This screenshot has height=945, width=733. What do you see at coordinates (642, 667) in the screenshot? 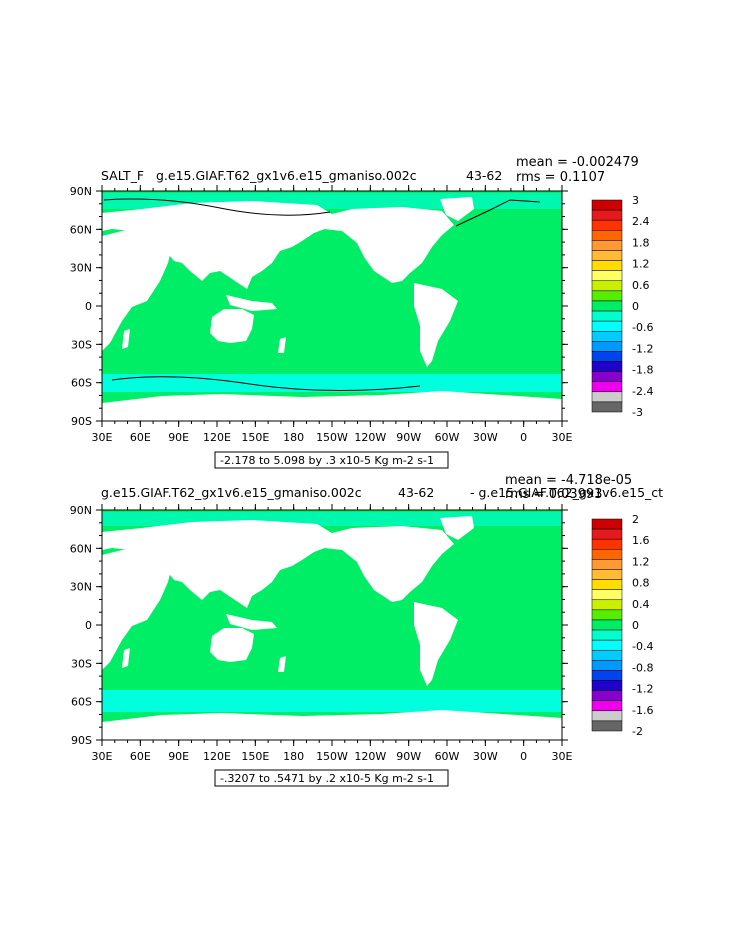
I see `colorbar-label: -0.8` at bounding box center [642, 667].